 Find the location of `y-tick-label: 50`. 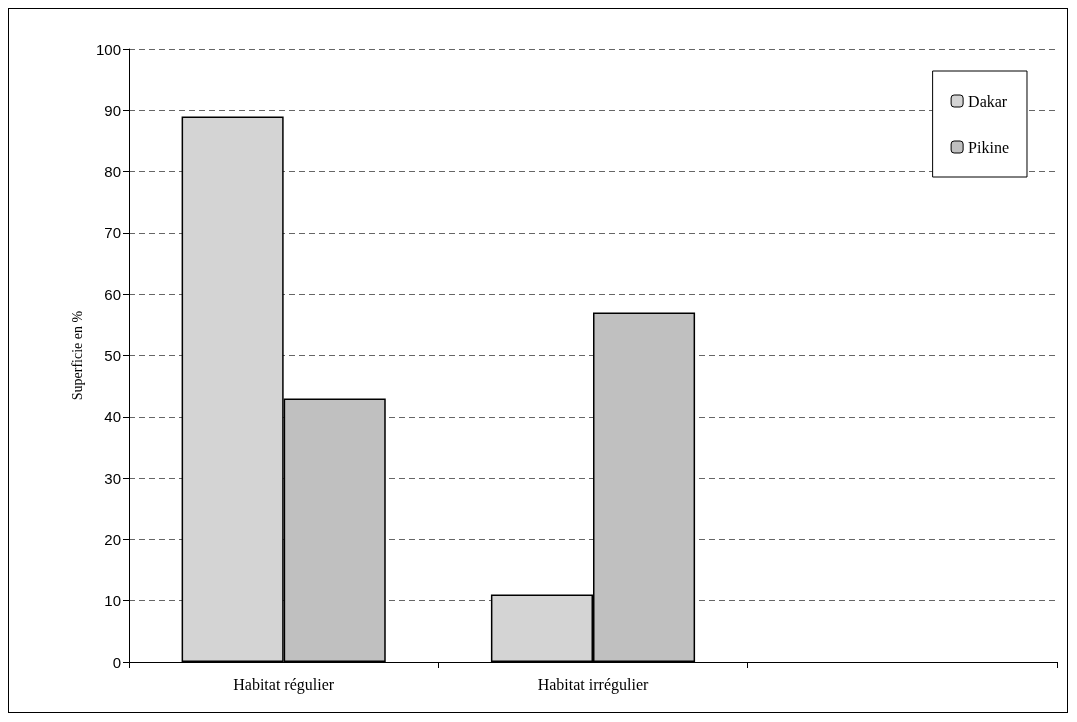

y-tick-label: 50 is located at coordinates (112, 355).